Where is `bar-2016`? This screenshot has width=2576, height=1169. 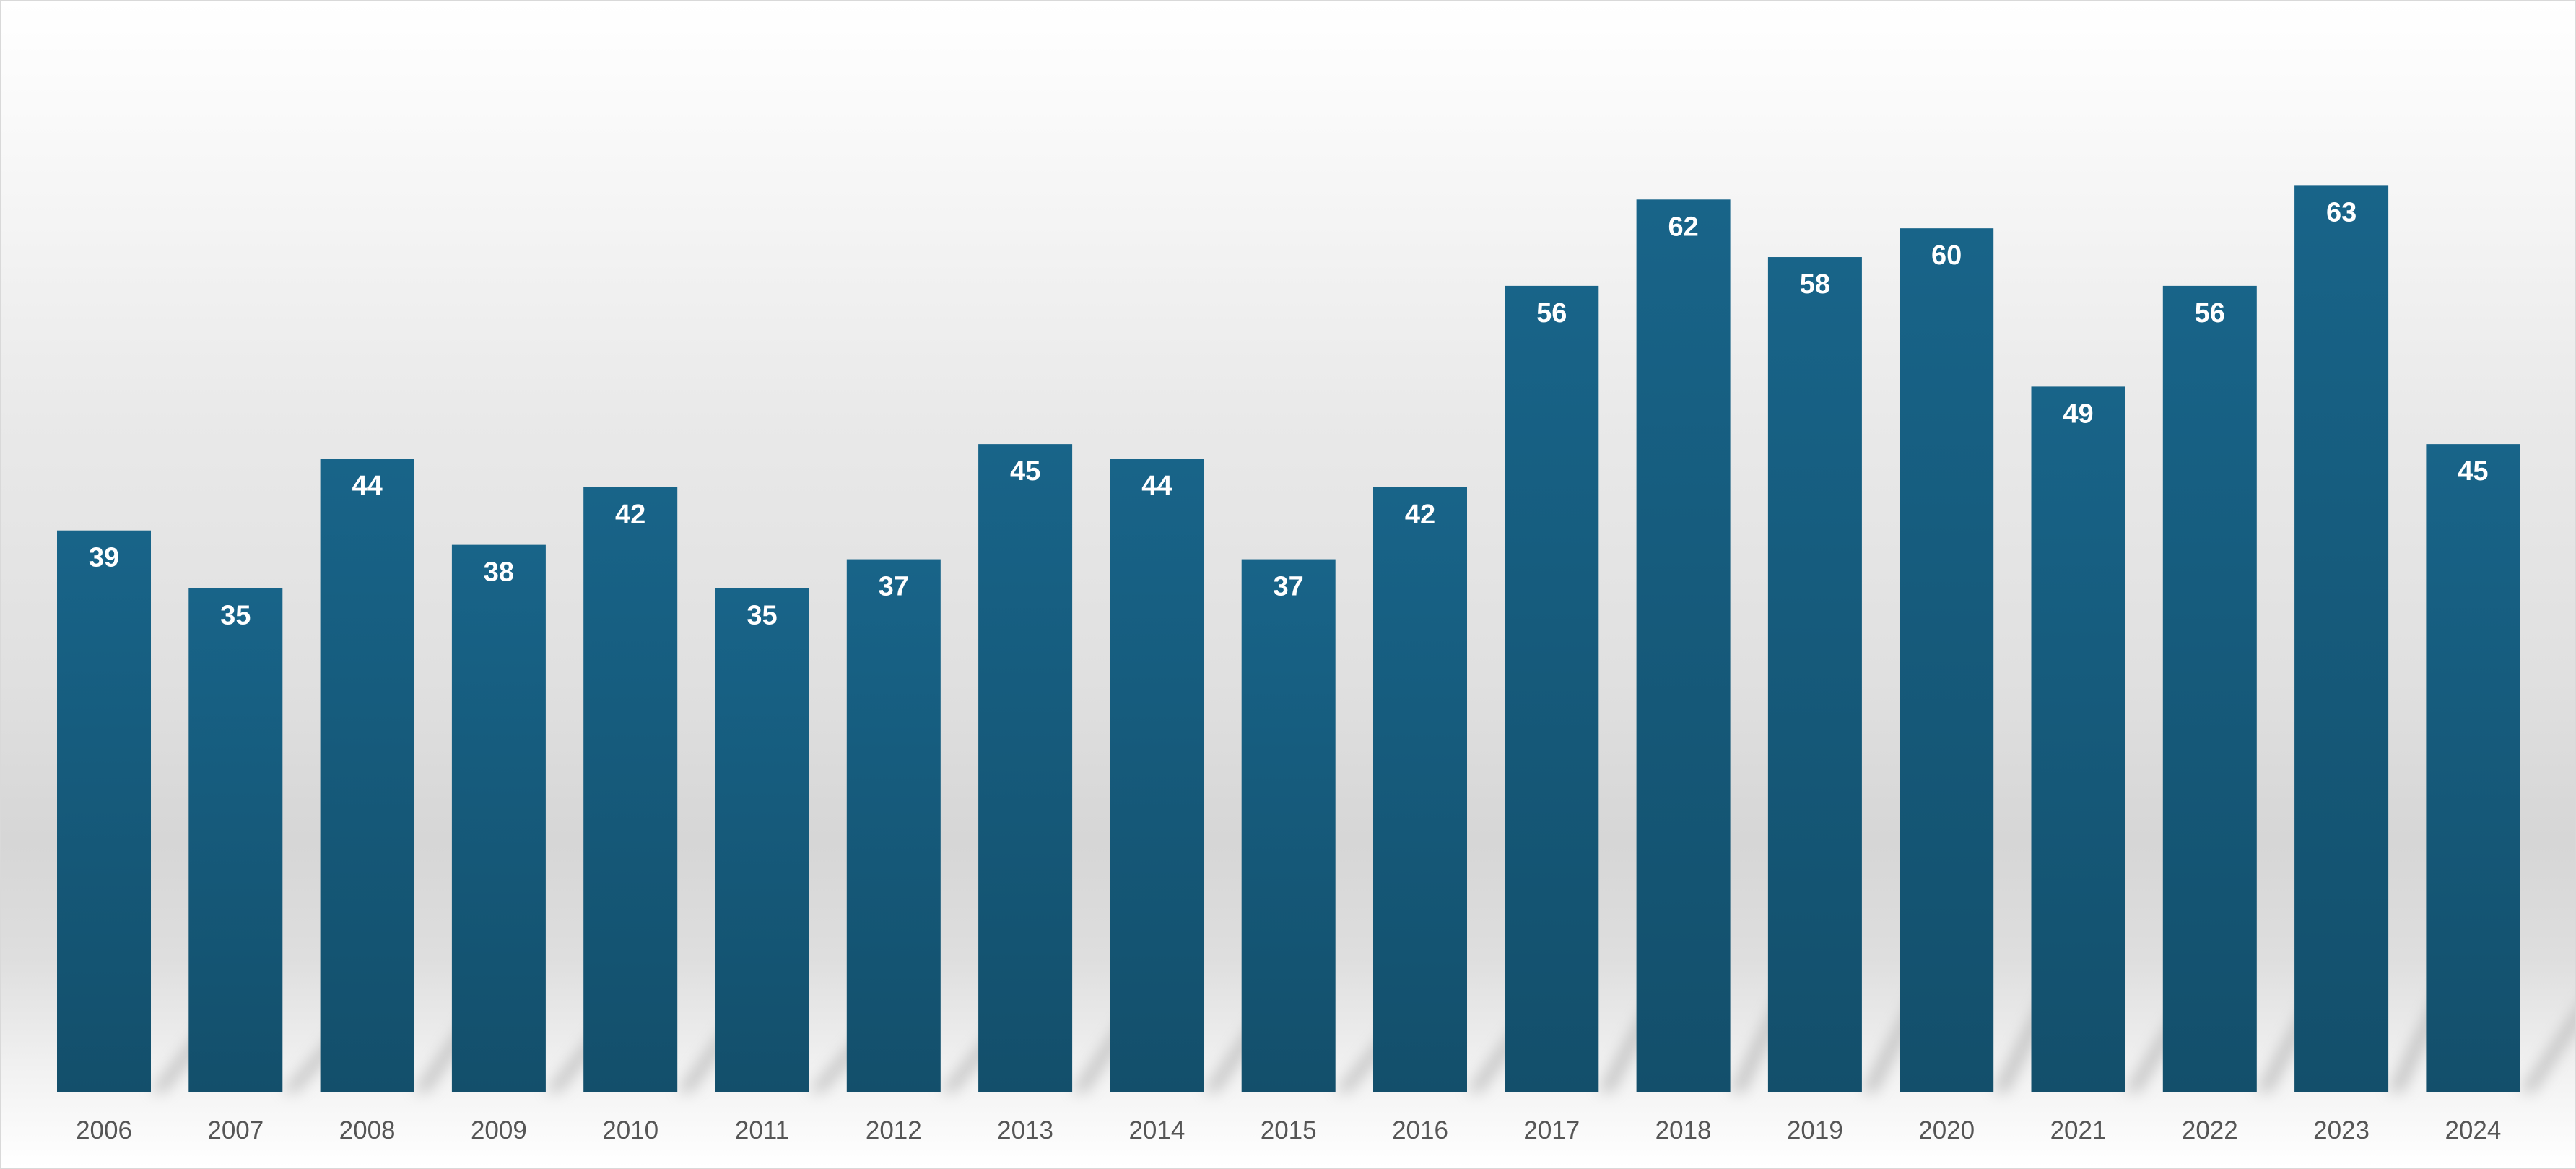 bar-2016 is located at coordinates (1420, 789).